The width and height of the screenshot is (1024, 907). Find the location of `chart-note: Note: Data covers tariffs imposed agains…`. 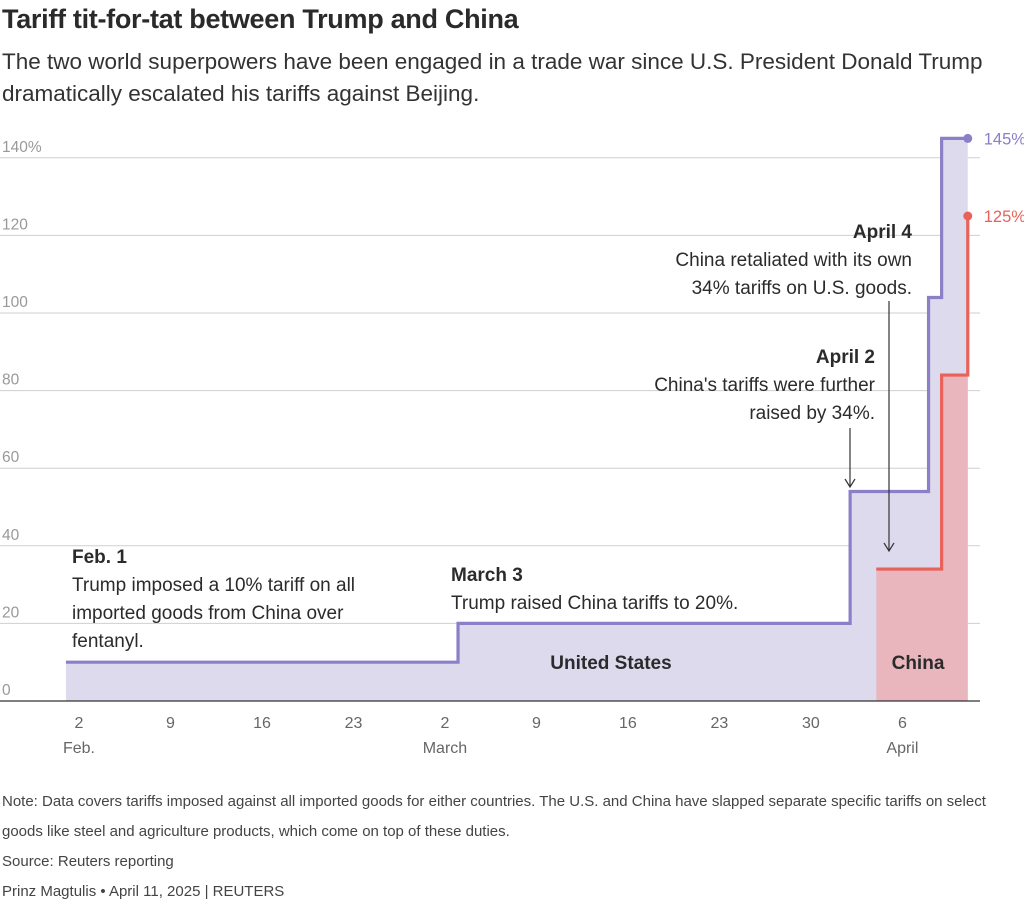

chart-note: Note: Data covers tariffs imposed agains… is located at coordinates (494, 816).